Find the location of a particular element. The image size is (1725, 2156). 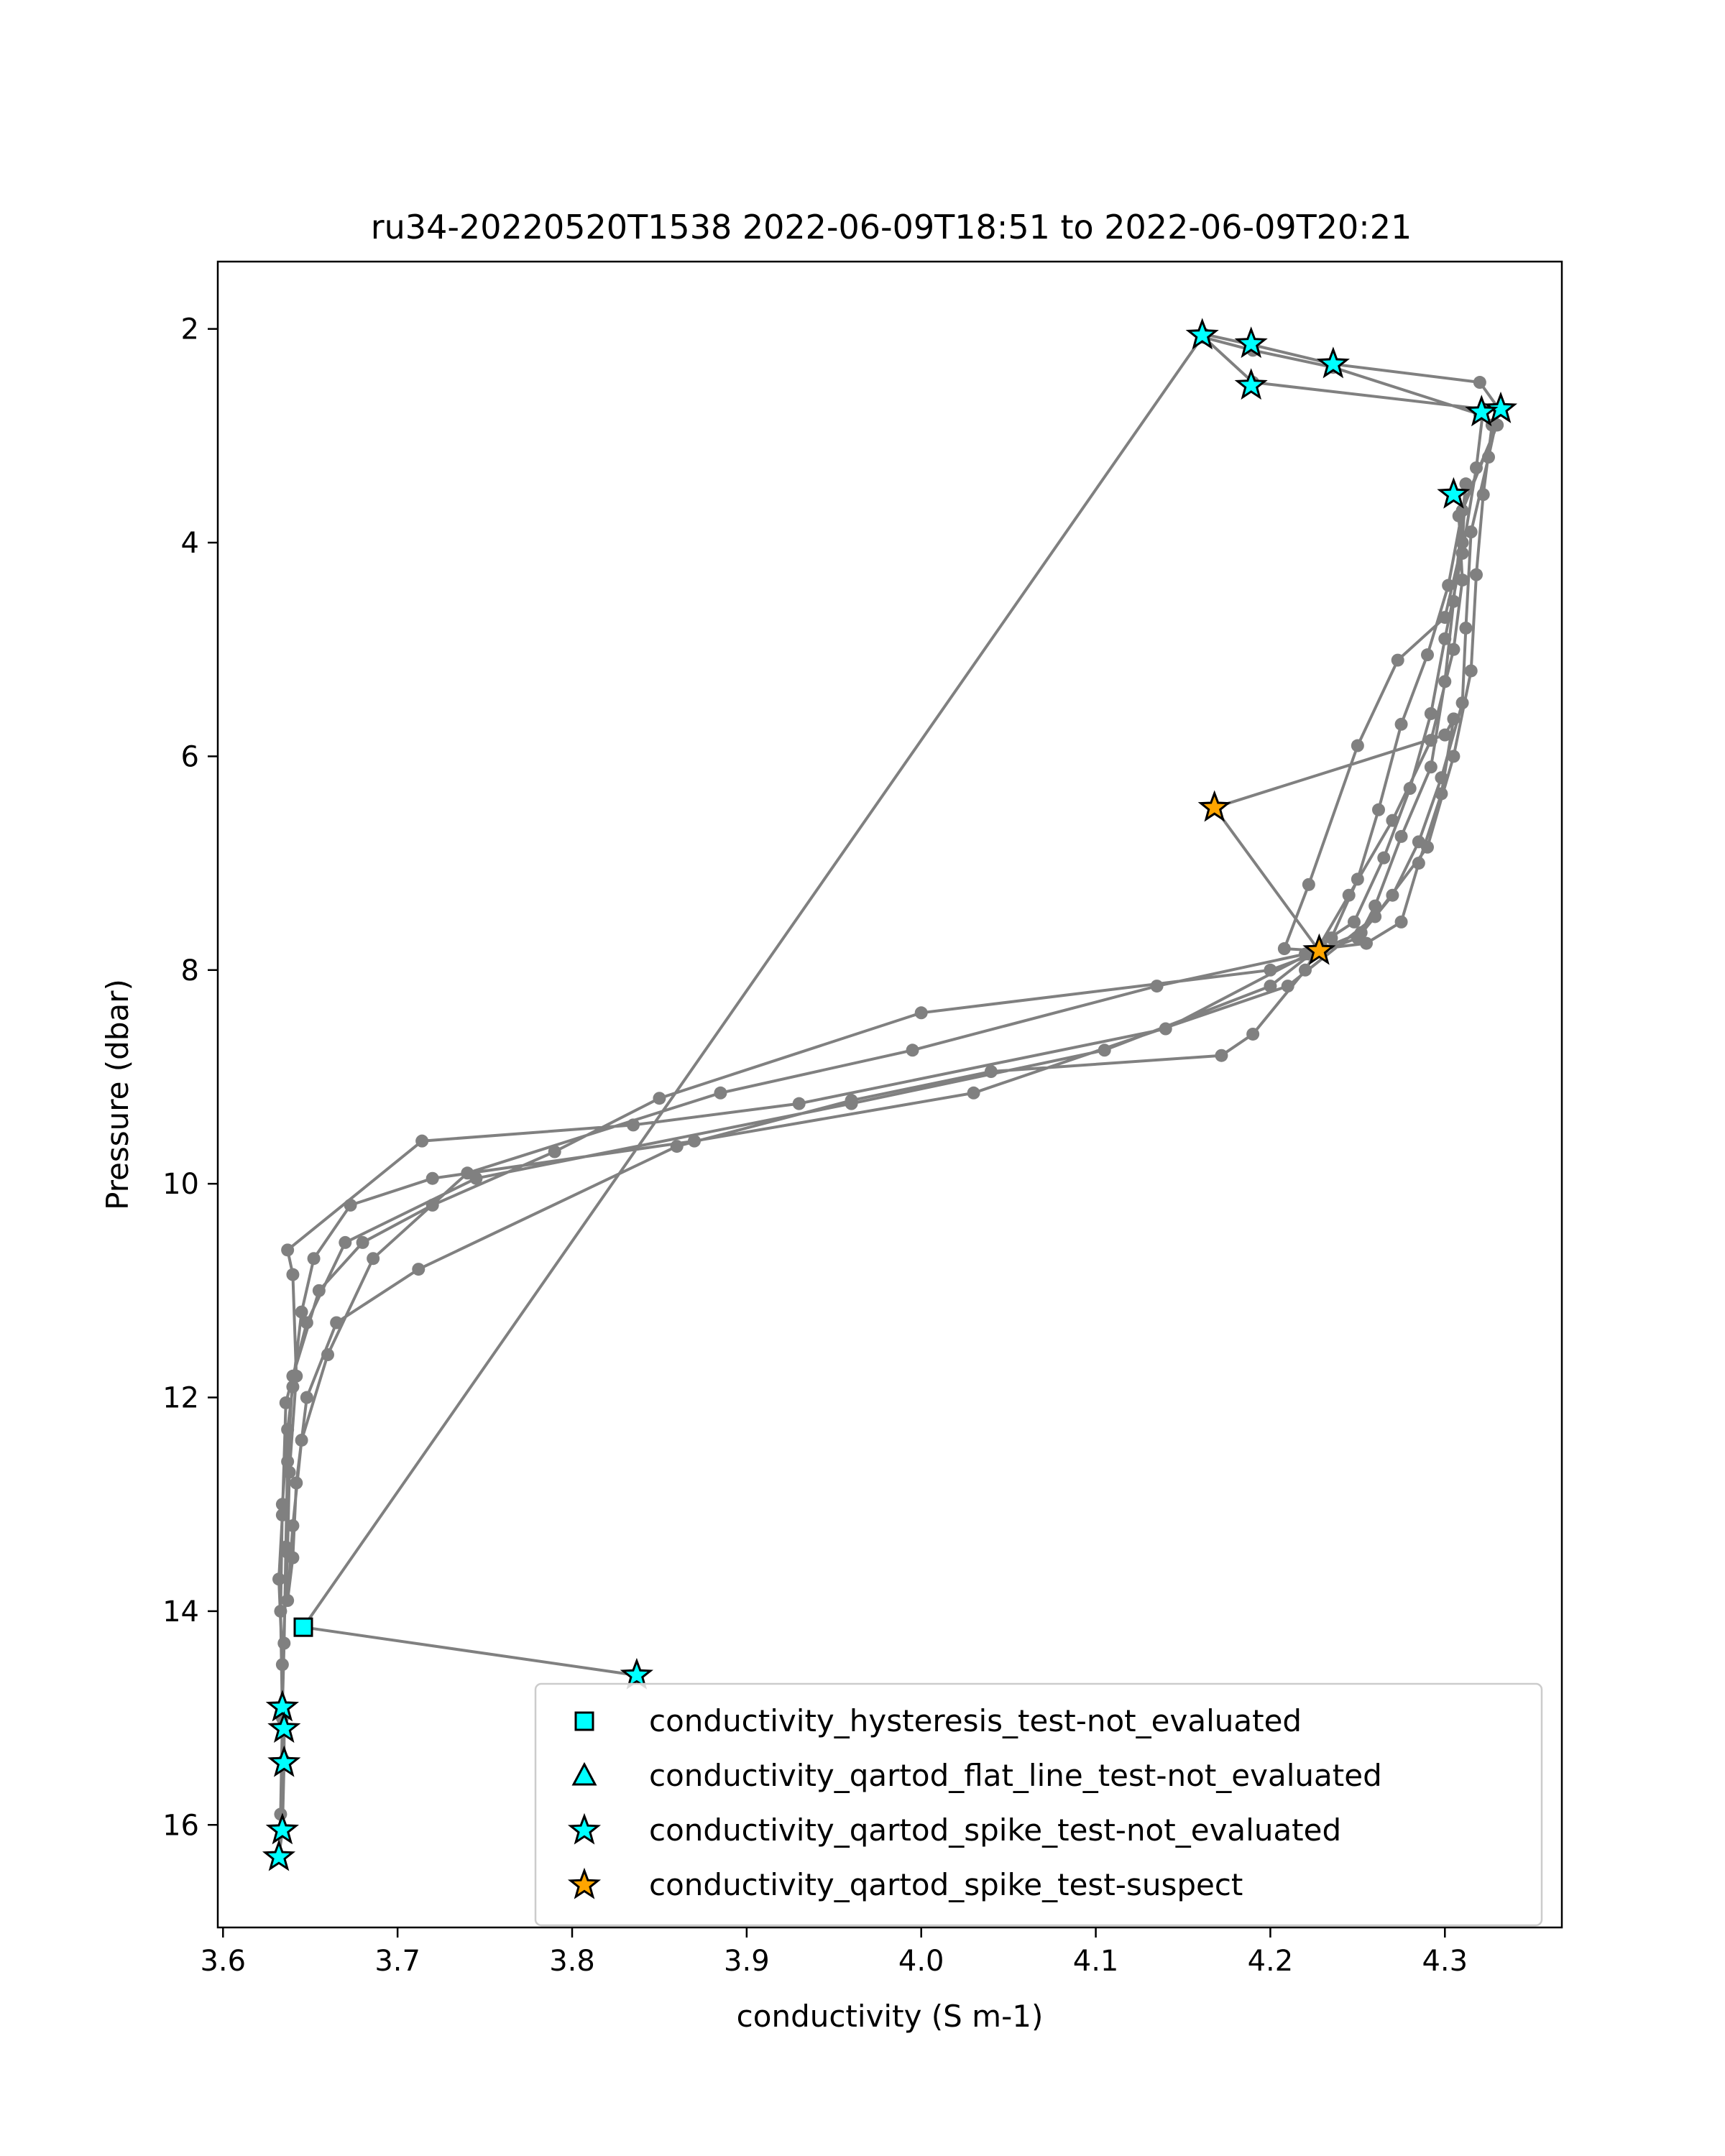

y-tick-label: 10 is located at coordinates (180, 1184).